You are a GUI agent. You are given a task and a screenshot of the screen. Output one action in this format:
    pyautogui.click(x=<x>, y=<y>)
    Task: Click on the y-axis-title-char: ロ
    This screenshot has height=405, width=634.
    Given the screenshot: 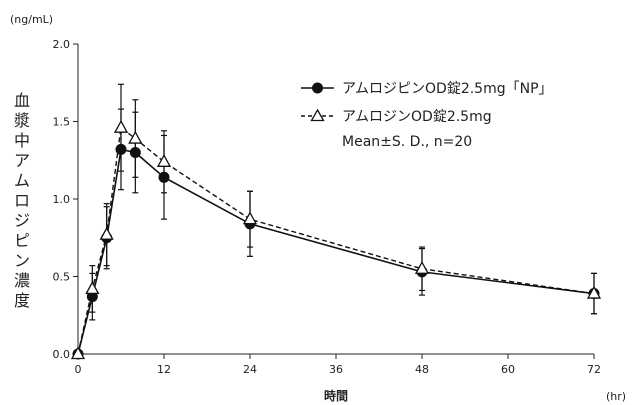 What is the action you would take?
    pyautogui.click(x=22, y=200)
    